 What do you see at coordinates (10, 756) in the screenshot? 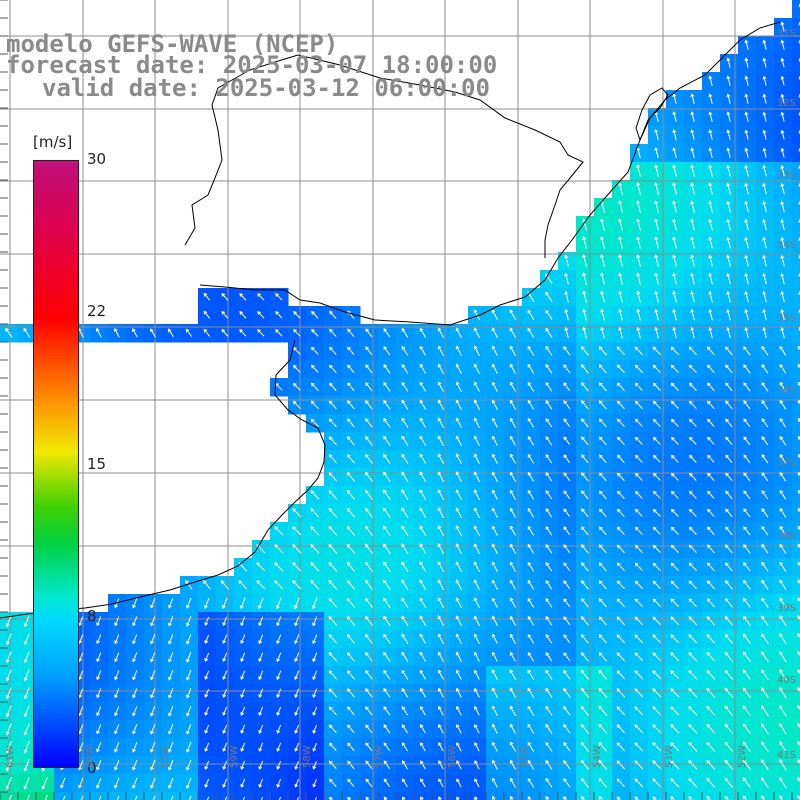
I see `lon-label: 61W` at bounding box center [10, 756].